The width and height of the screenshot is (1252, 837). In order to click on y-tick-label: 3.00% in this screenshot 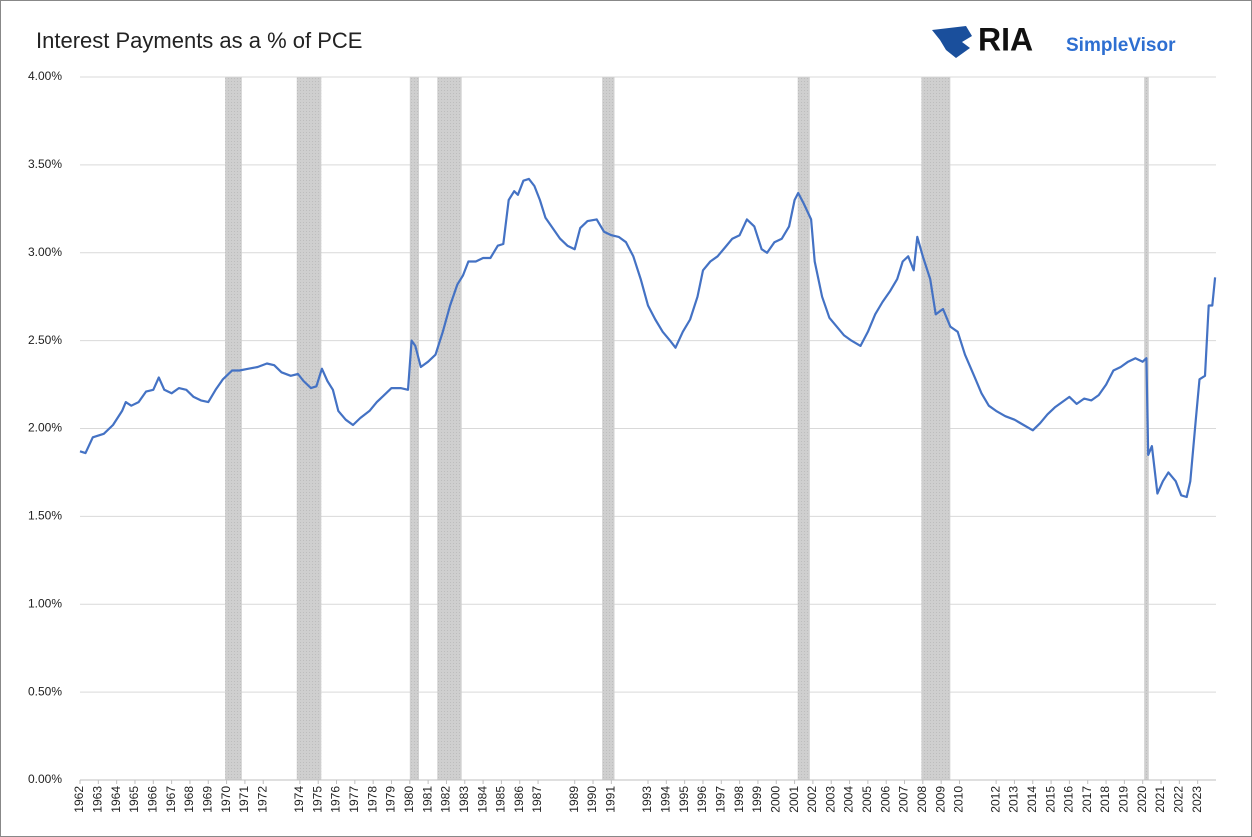, I will do `click(45, 252)`.